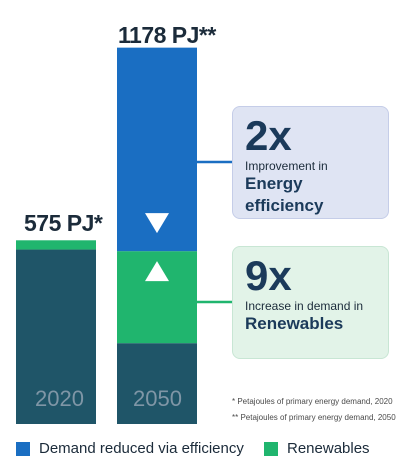 The height and width of the screenshot is (462, 400). I want to click on down-arrow-icon, so click(157, 223).